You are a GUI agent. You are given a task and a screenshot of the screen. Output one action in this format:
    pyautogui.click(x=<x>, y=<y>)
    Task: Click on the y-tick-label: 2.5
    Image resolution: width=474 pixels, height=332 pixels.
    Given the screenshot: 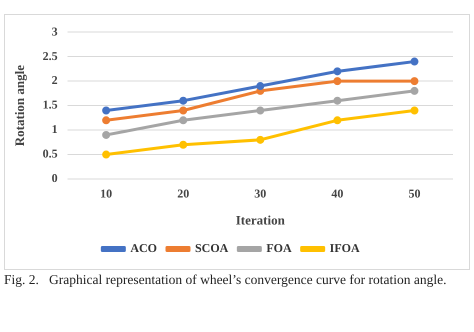 What is the action you would take?
    pyautogui.click(x=50, y=55)
    